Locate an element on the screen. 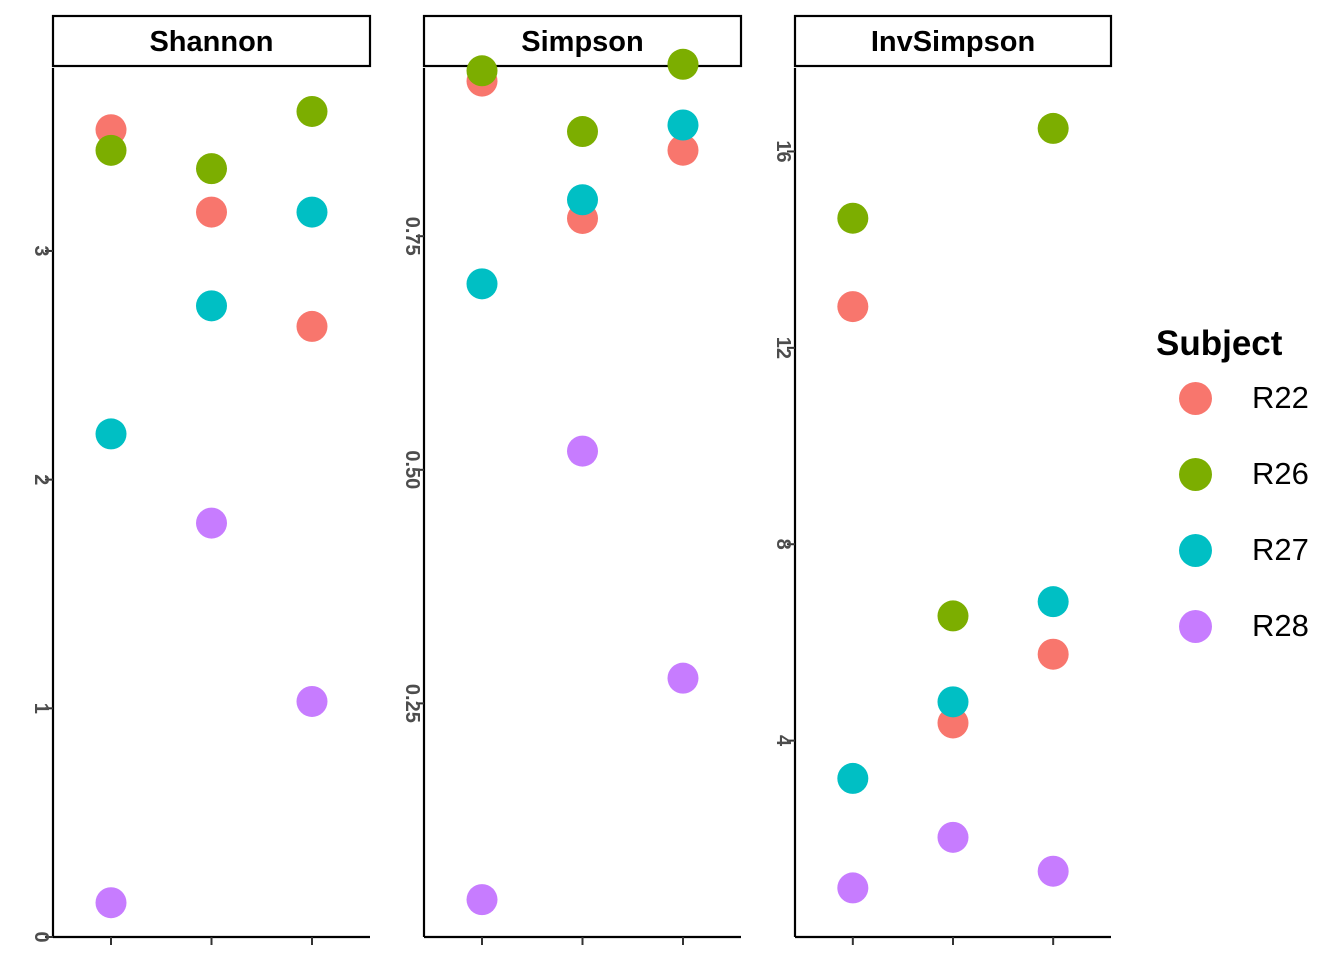 The height and width of the screenshot is (960, 1344). legend-item-r22: R22 is located at coordinates (1246, 404).